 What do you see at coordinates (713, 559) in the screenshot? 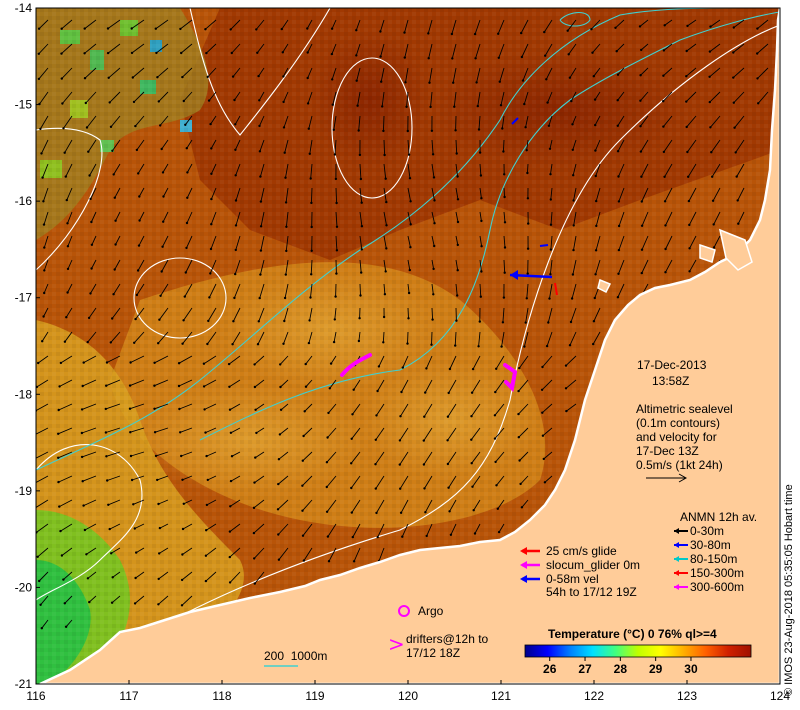
I see `anmn-item-label: 80-150m` at bounding box center [713, 559].